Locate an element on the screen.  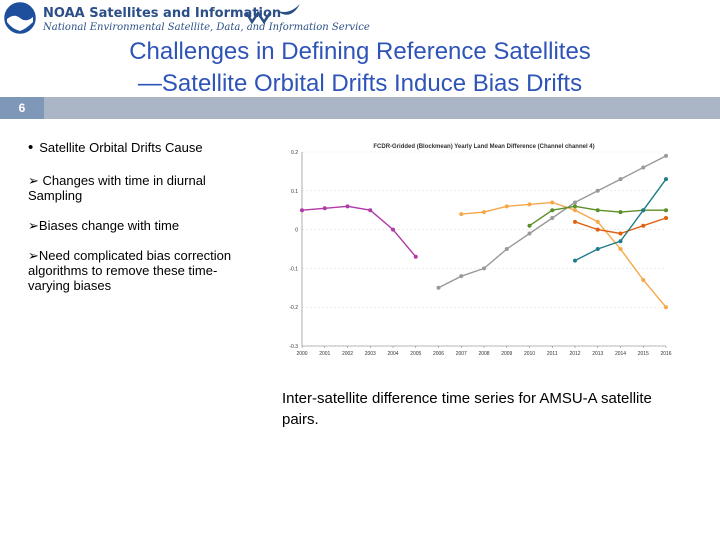
x-tick-label: 2000 is located at coordinates (301, 354).